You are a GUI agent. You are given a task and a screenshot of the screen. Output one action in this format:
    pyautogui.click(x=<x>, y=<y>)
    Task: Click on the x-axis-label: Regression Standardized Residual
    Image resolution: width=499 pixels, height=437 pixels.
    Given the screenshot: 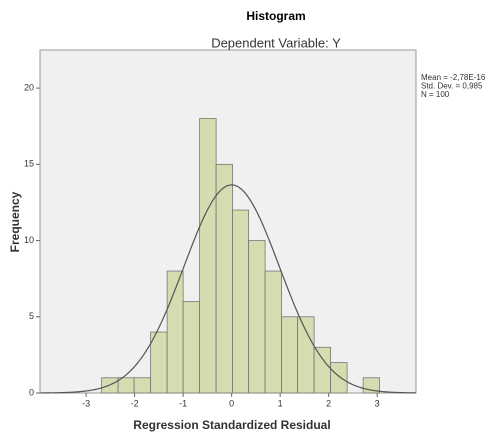 What is the action you would take?
    pyautogui.click(x=231, y=425)
    